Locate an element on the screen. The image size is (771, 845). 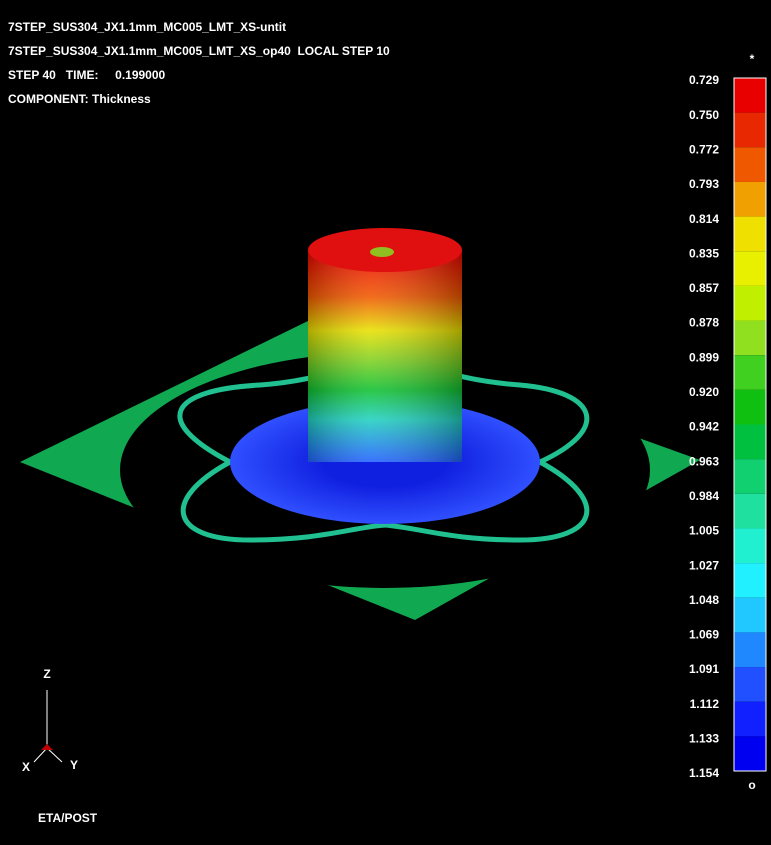
legend-label: 0.942 is located at coordinates (704, 427).